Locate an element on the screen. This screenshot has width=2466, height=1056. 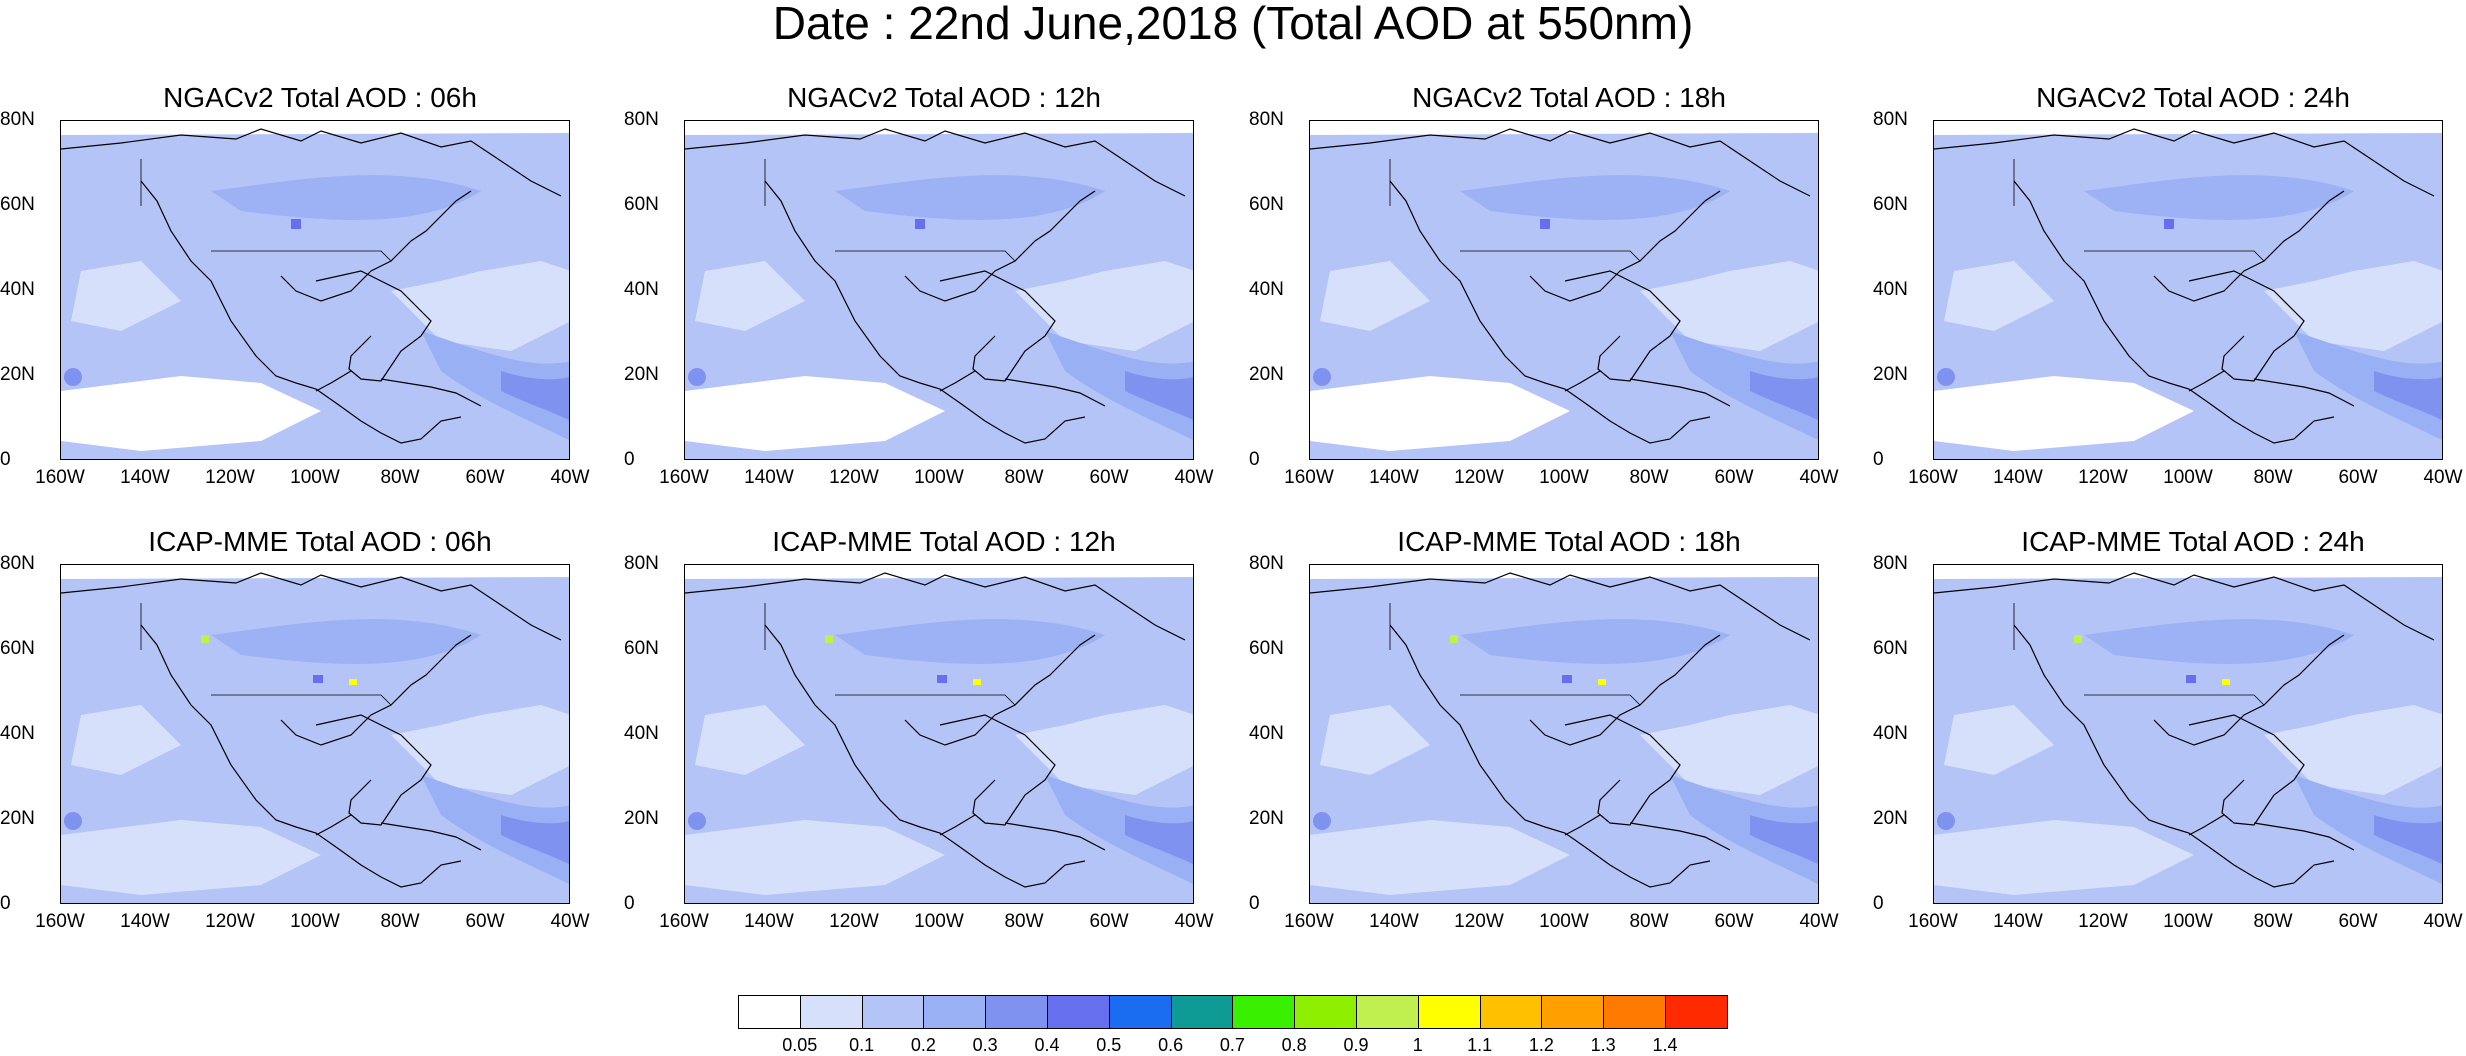
colorbar-tick-label: 0.6 is located at coordinates (1171, 1045).